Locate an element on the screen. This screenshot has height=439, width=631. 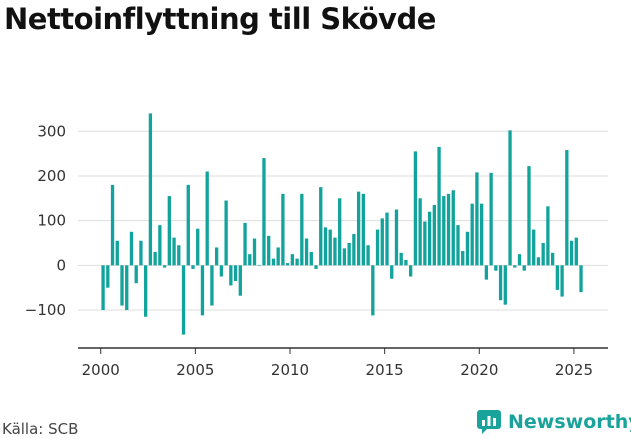
y-tick-label: −100 is located at coordinates (45, 310).